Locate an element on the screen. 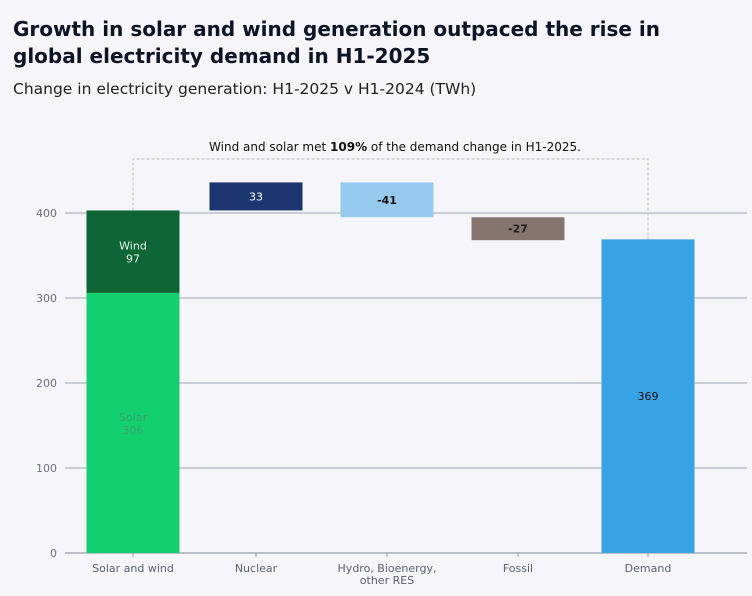 The width and height of the screenshot is (752, 596). bar-value-label: 97 is located at coordinates (133, 259).